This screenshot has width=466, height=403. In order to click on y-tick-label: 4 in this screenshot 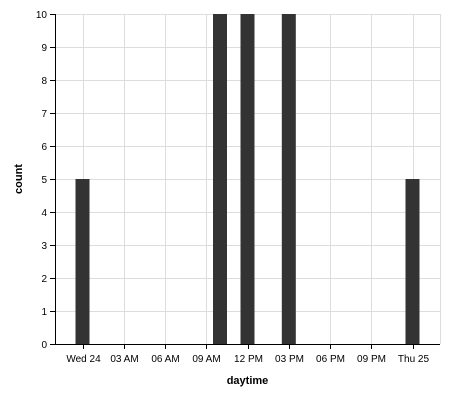, I will do `click(44, 213)`.